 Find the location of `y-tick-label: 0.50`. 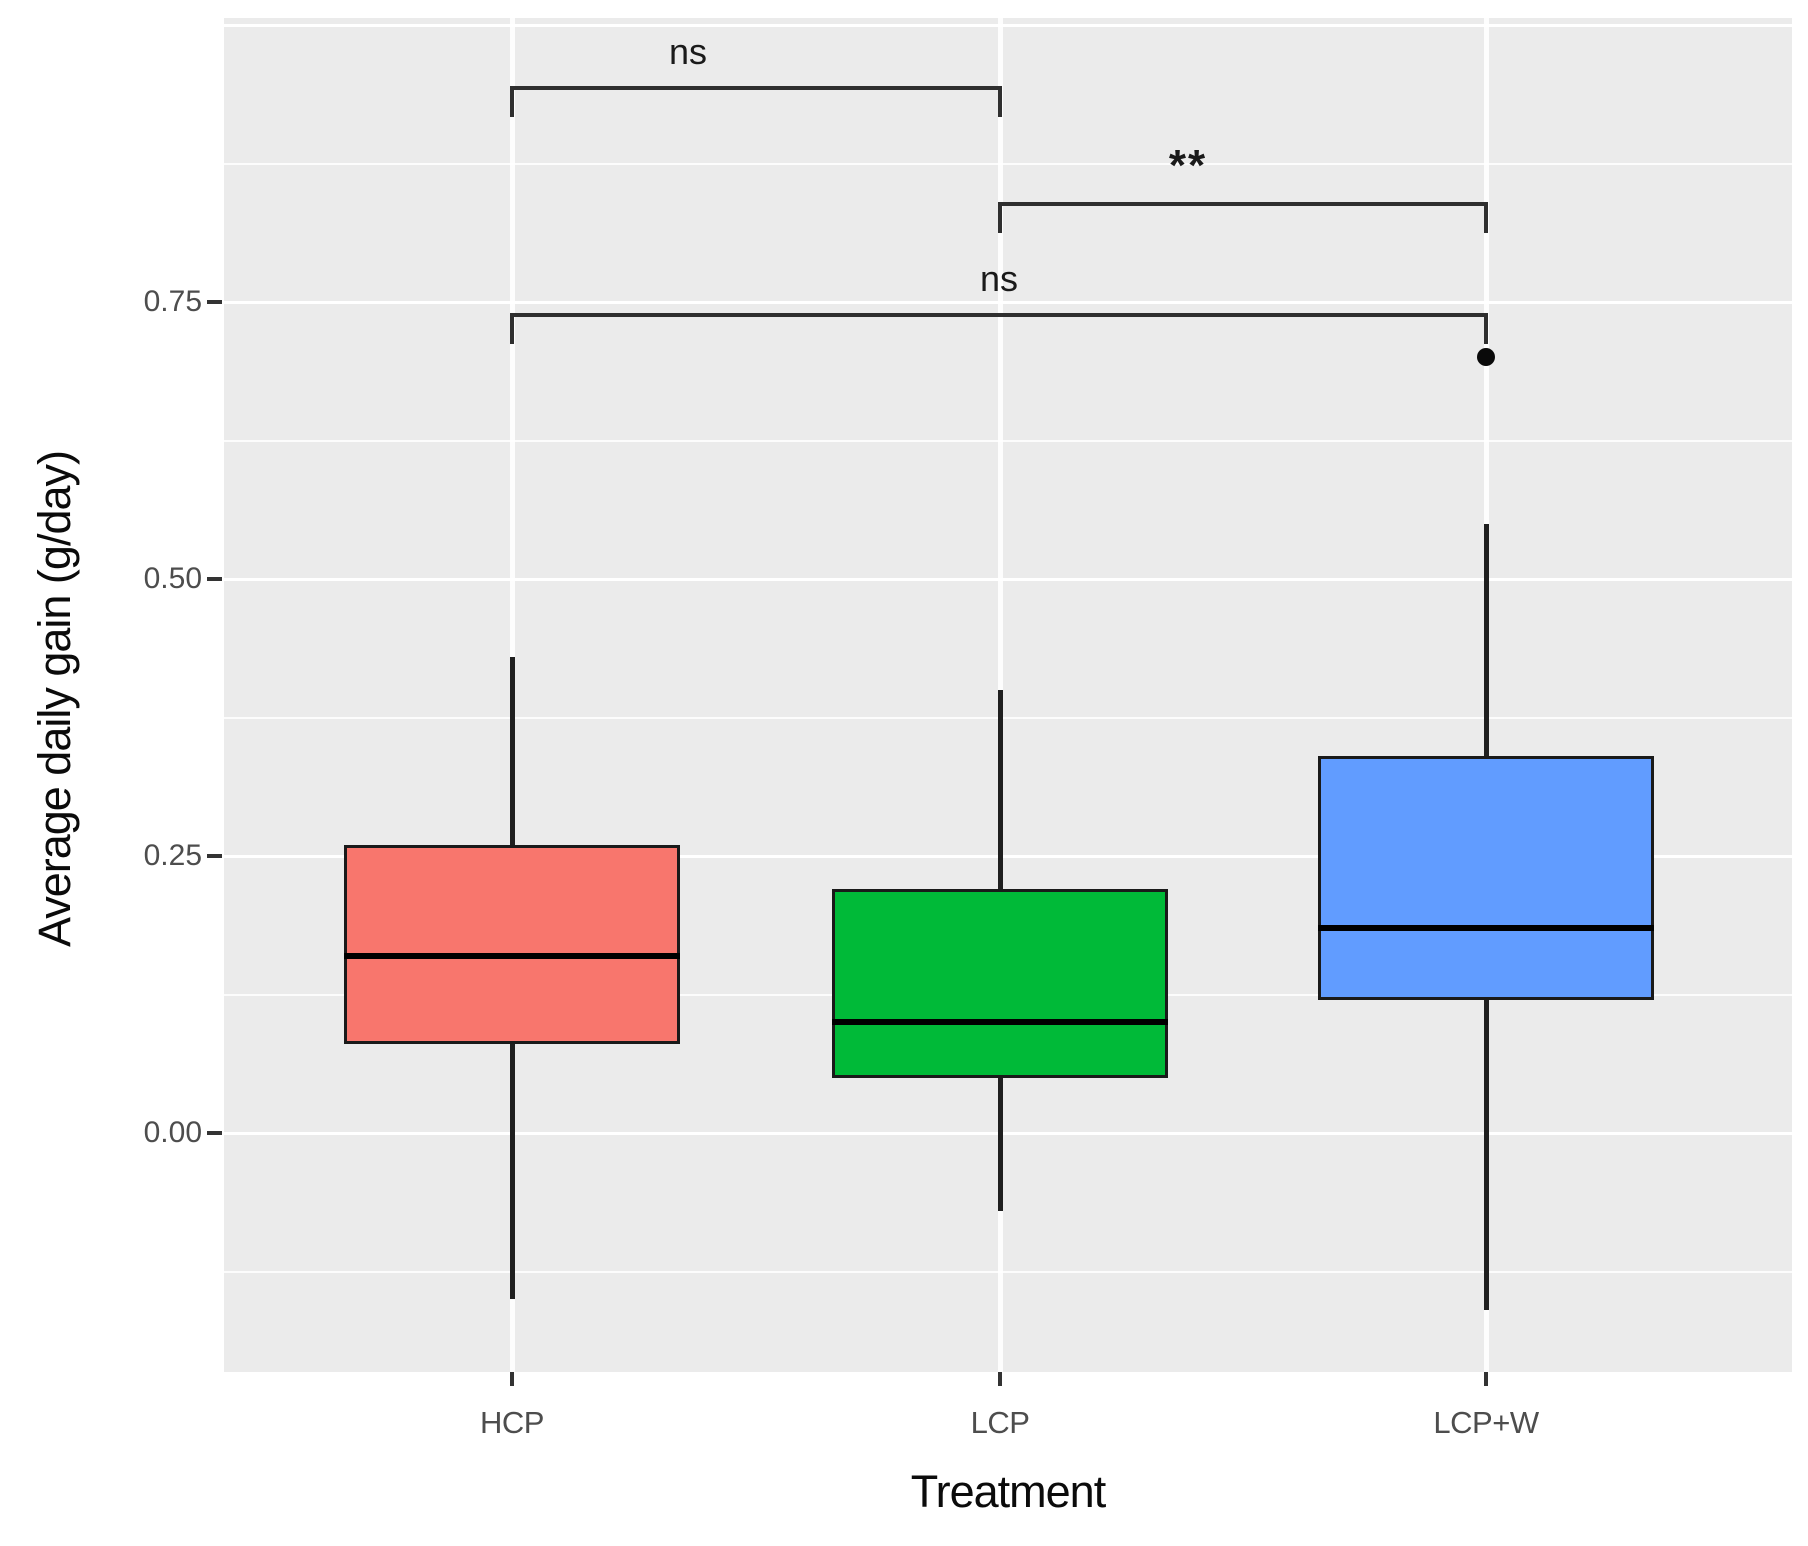

y-tick-label: 0.50 is located at coordinates (172, 578).